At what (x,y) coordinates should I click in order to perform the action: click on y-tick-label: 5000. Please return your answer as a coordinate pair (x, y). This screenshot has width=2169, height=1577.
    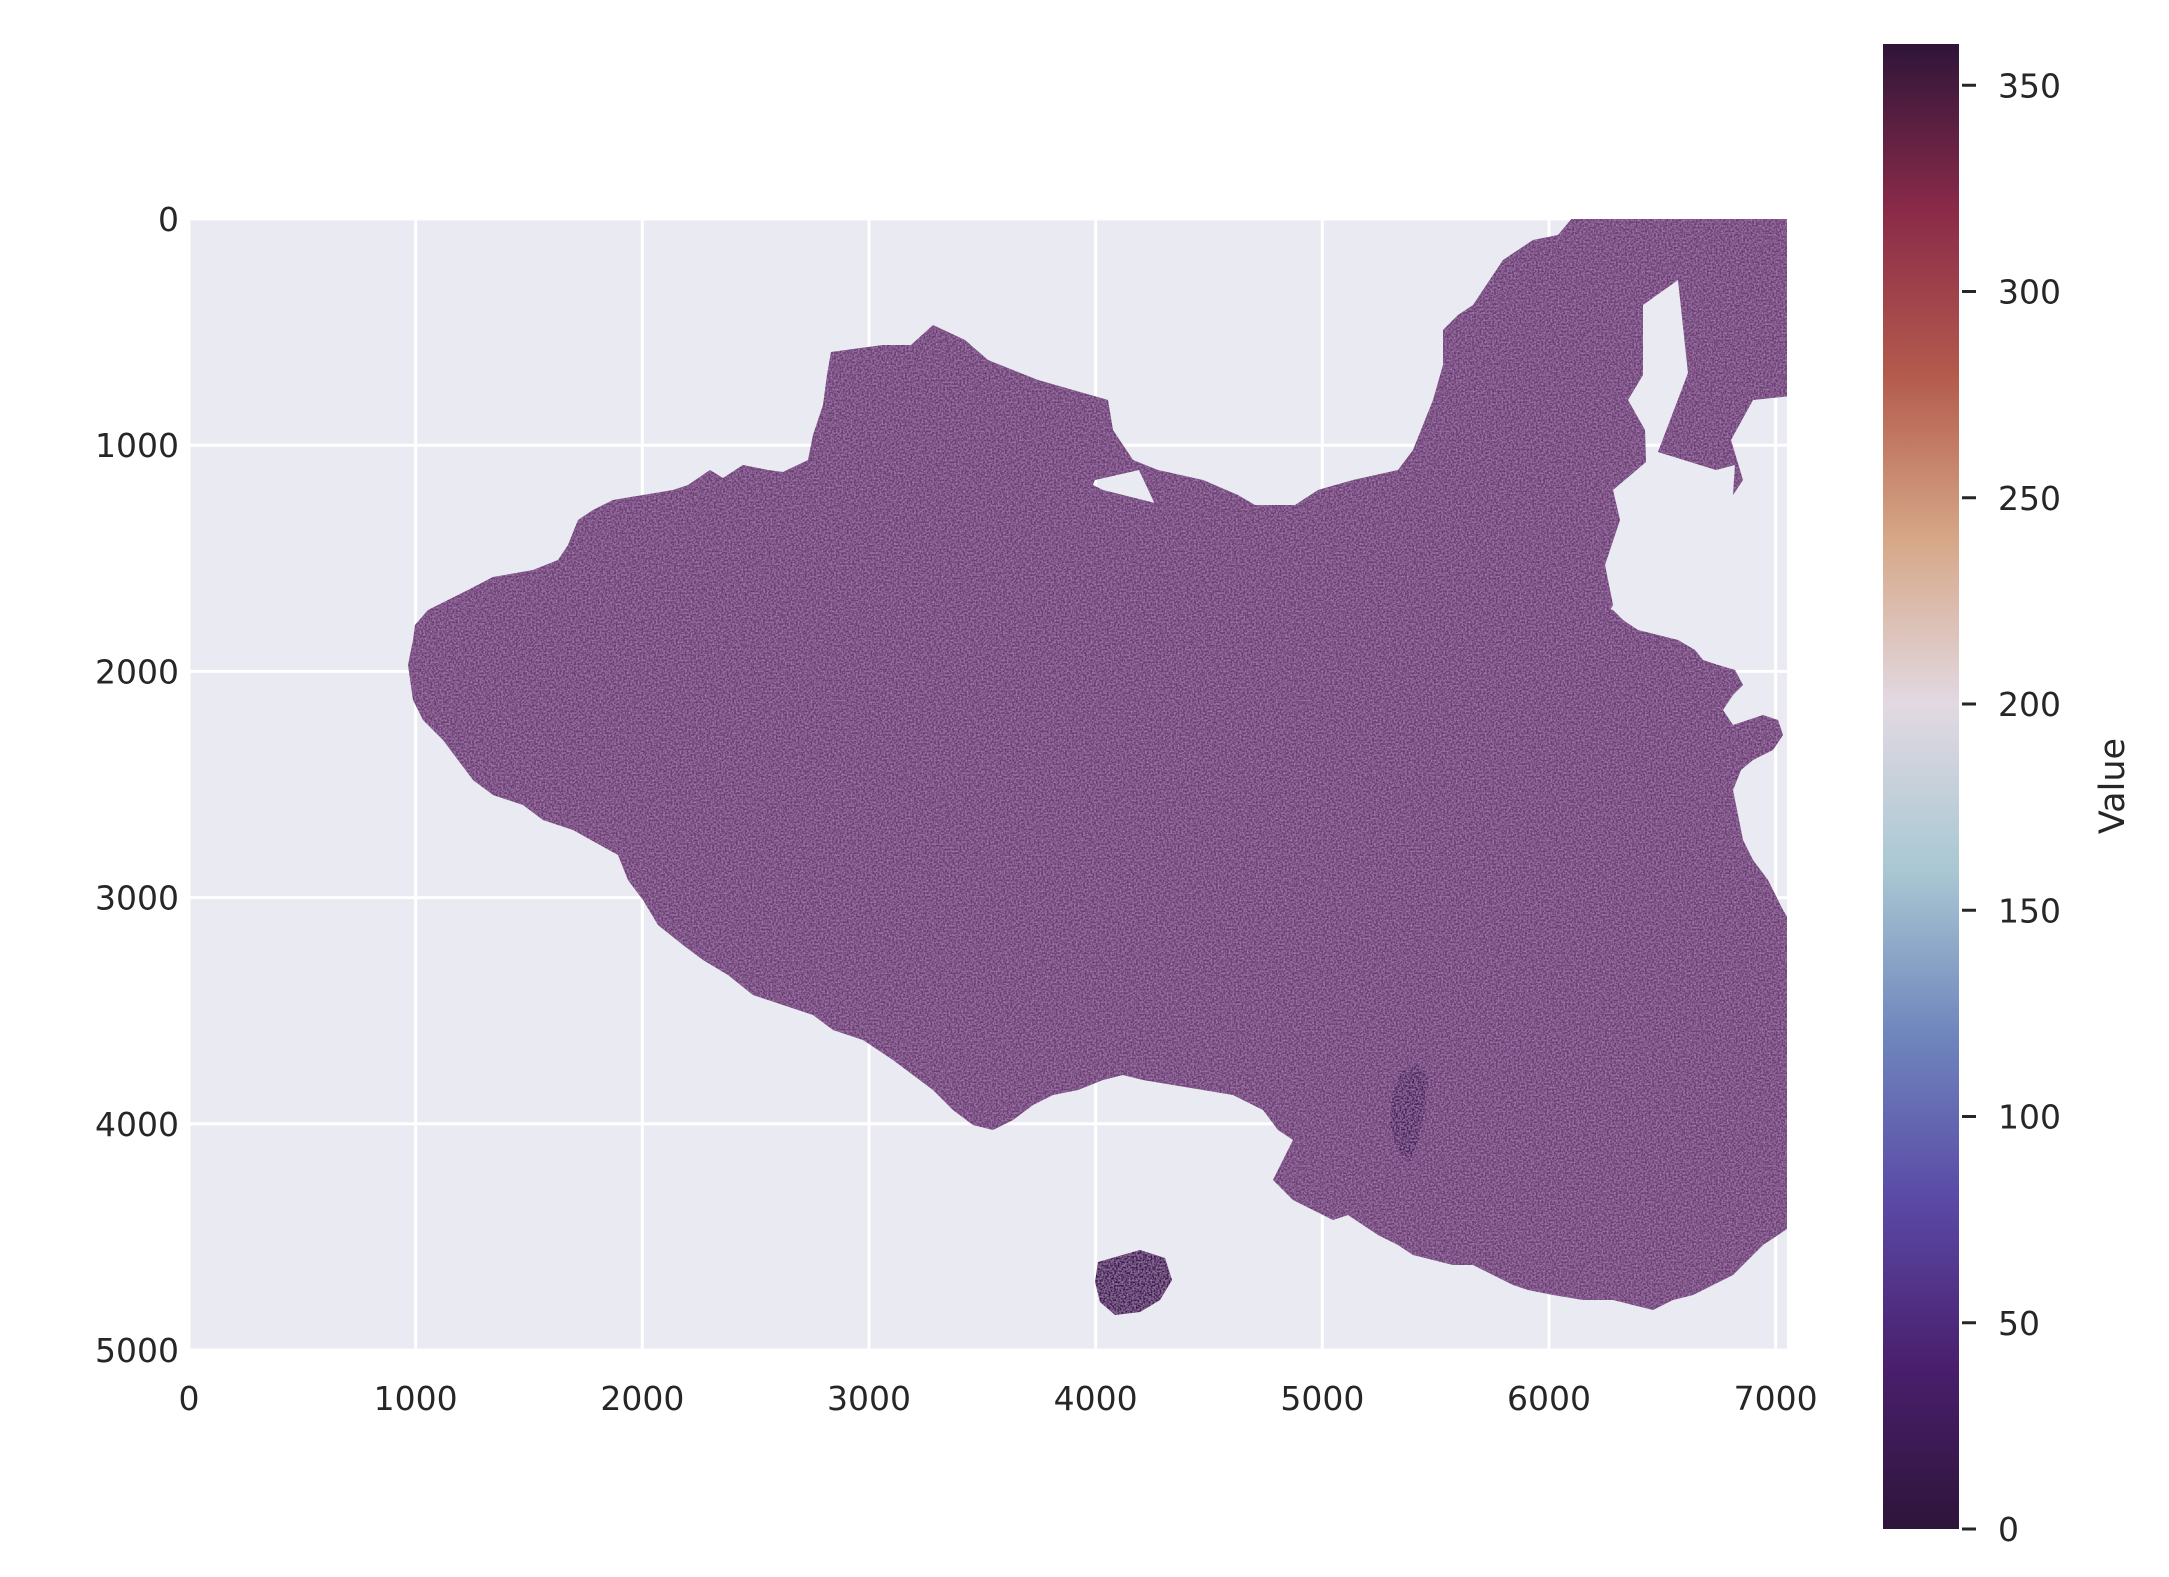
    Looking at the image, I should click on (137, 1350).